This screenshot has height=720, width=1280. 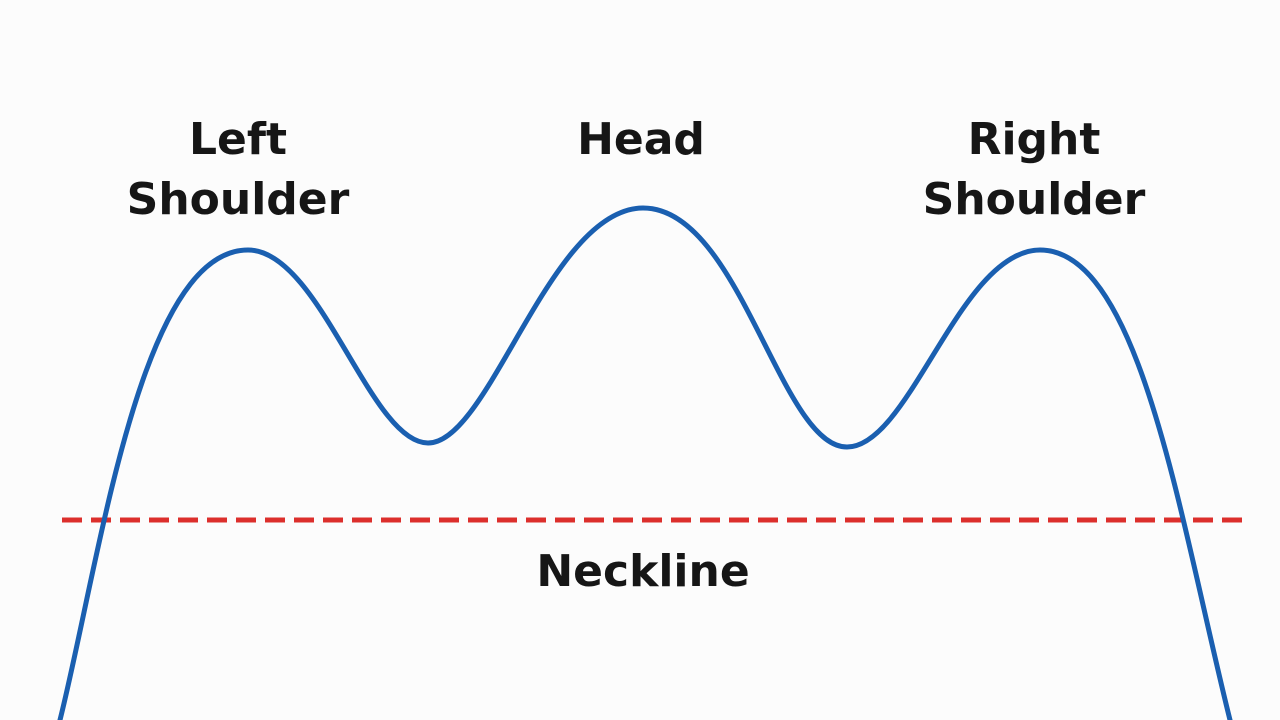 I want to click on right-shoulder-label: Right Shoulder, so click(x=1034, y=169).